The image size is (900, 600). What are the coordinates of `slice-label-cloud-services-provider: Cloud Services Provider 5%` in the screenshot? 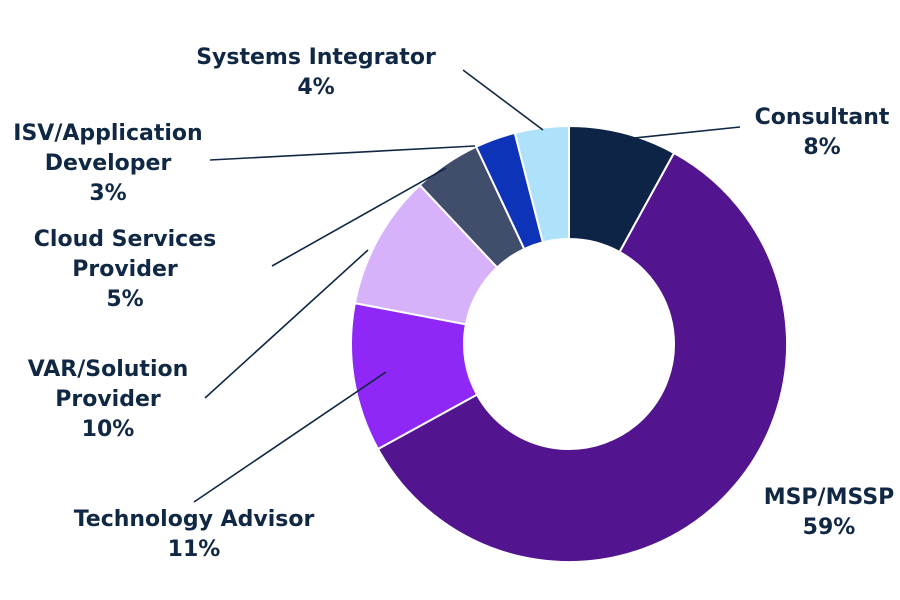 It's located at (125, 269).